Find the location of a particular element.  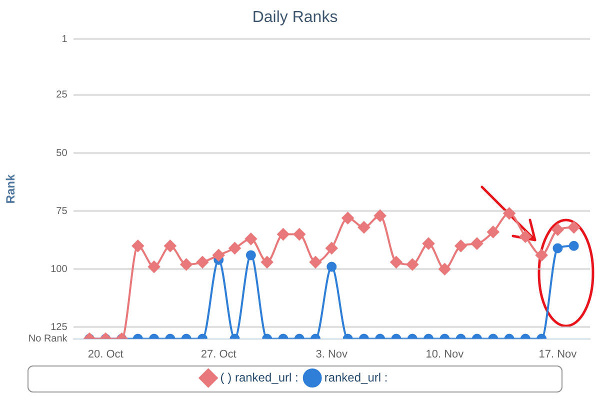

chart-title: Daily Ranks is located at coordinates (295, 17).